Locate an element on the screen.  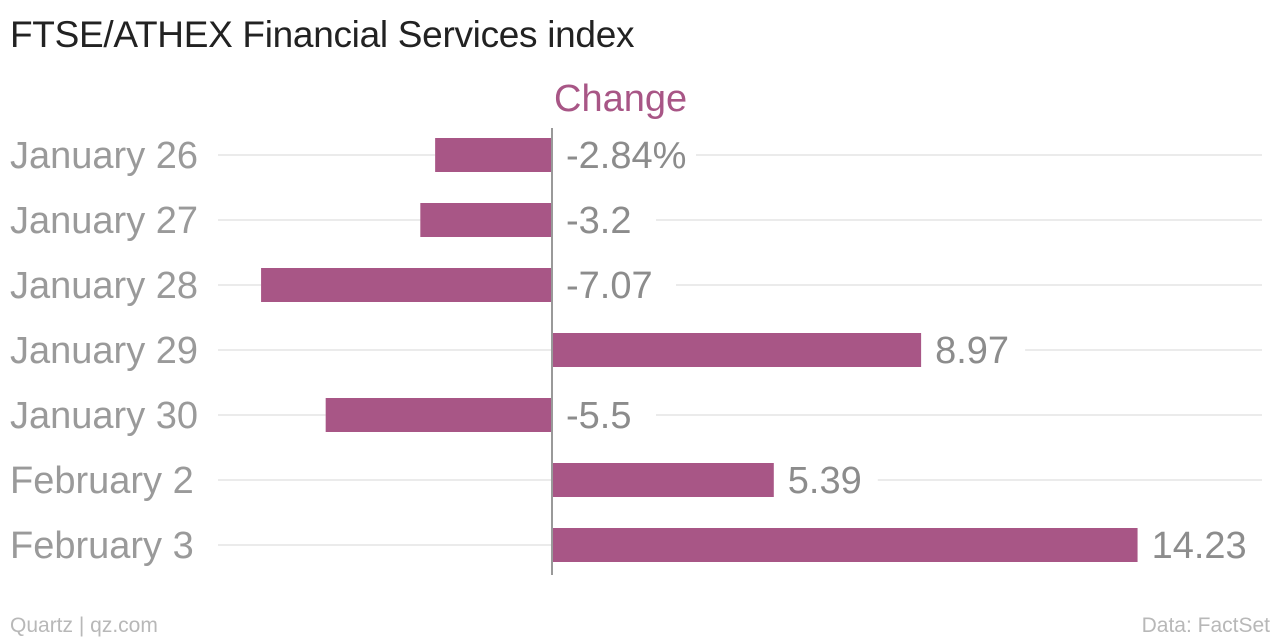
series-label: Change is located at coordinates (620, 99).